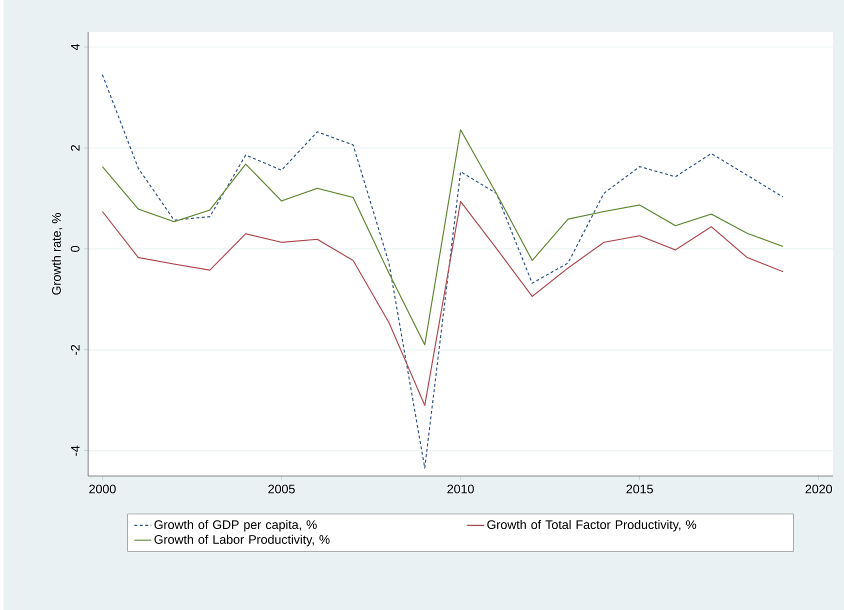  I want to click on y-axis-title: Growth rate, %, so click(57, 253).